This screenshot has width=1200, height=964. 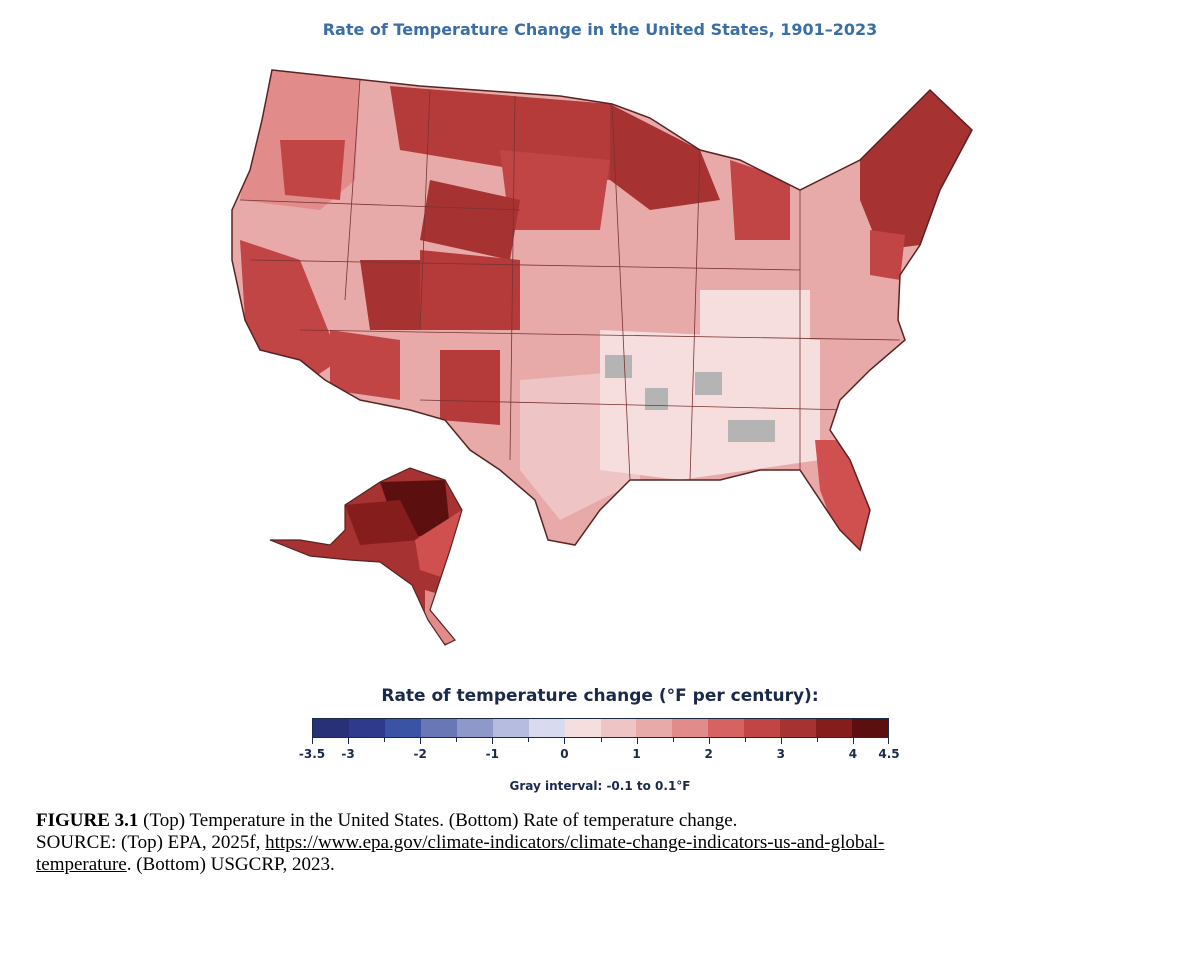 I want to click on legend-tick-label: 2, so click(x=708, y=754).